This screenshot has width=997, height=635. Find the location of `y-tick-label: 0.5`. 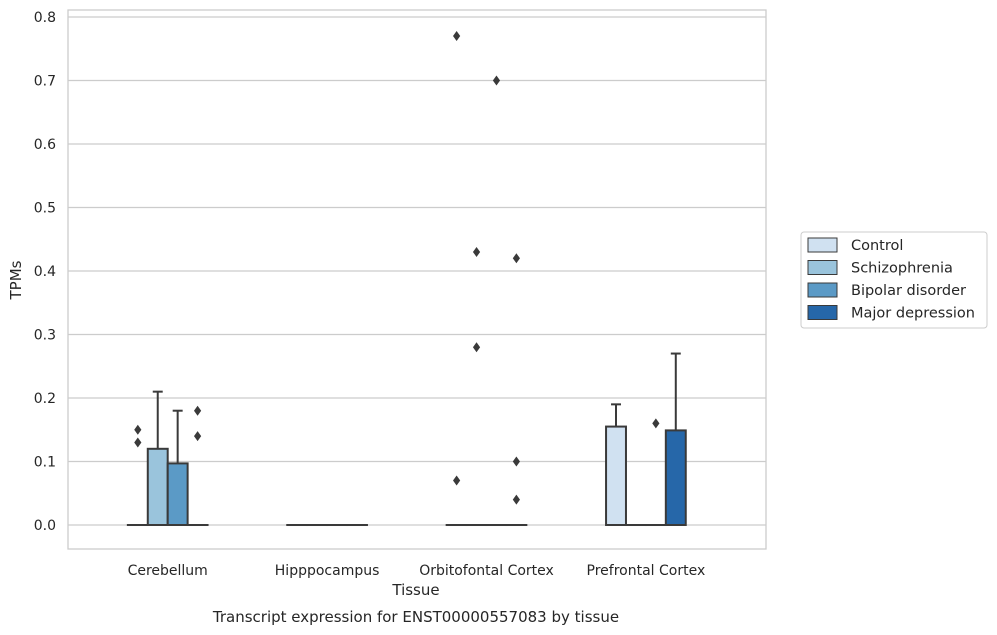

y-tick-label: 0.5 is located at coordinates (45, 209).